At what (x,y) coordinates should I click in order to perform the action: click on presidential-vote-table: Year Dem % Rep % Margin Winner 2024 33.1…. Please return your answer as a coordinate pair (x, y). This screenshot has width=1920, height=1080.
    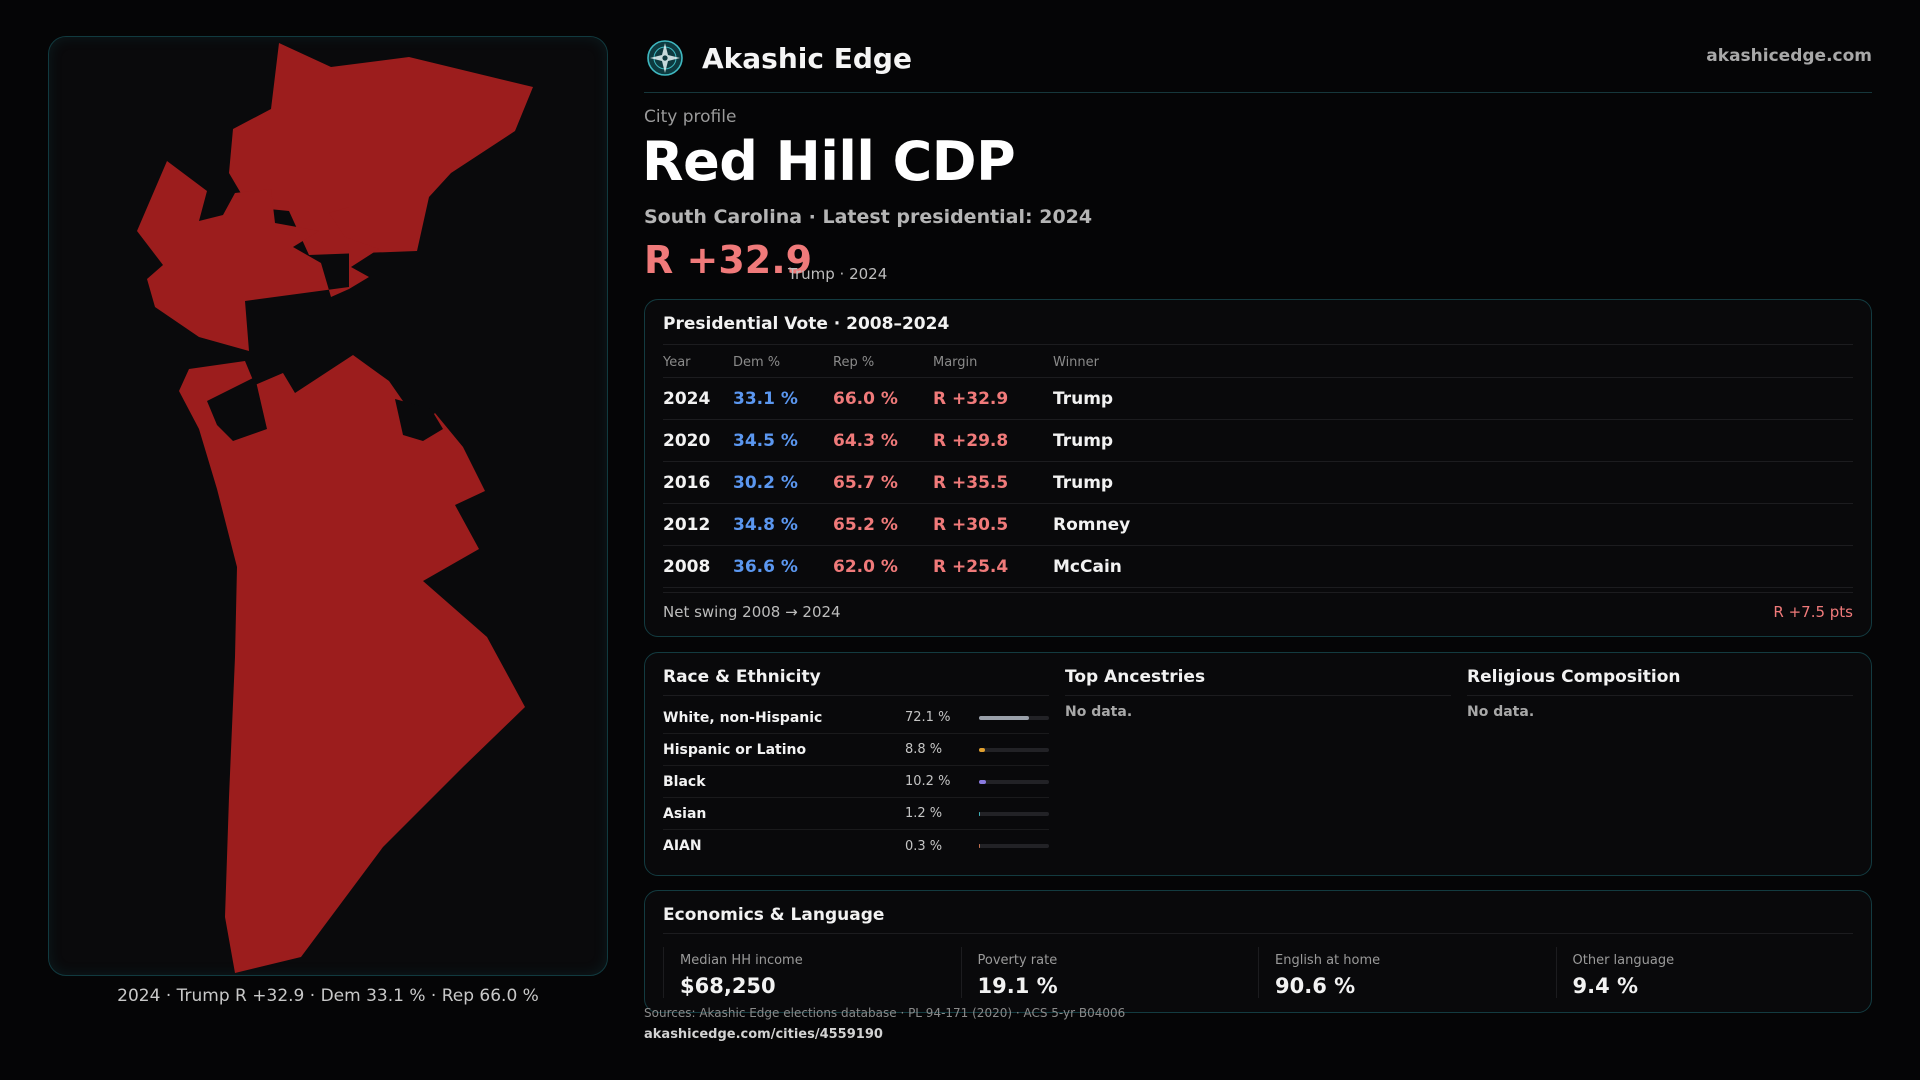
    Looking at the image, I should click on (1258, 468).